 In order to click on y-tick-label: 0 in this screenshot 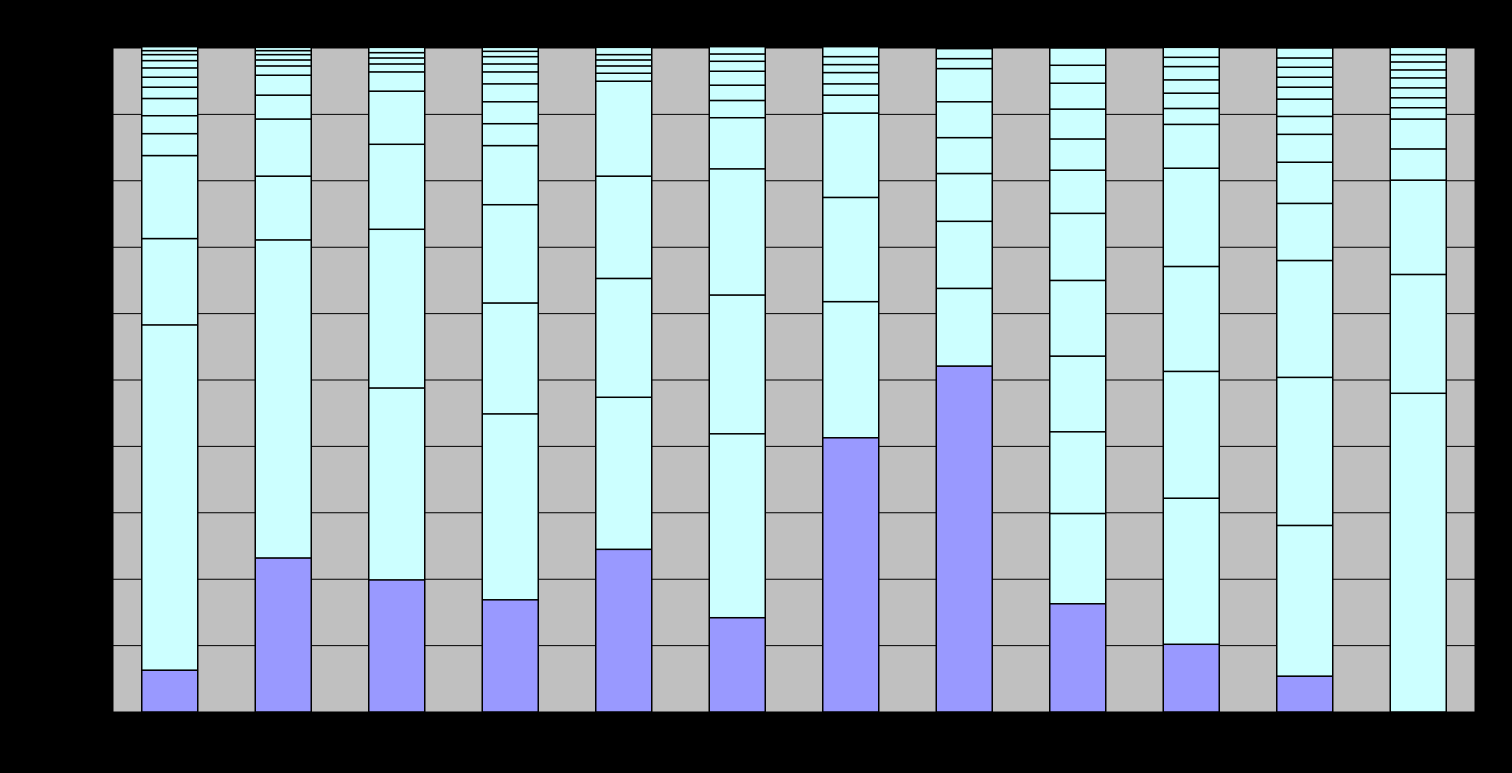, I will do `click(101, 710)`.